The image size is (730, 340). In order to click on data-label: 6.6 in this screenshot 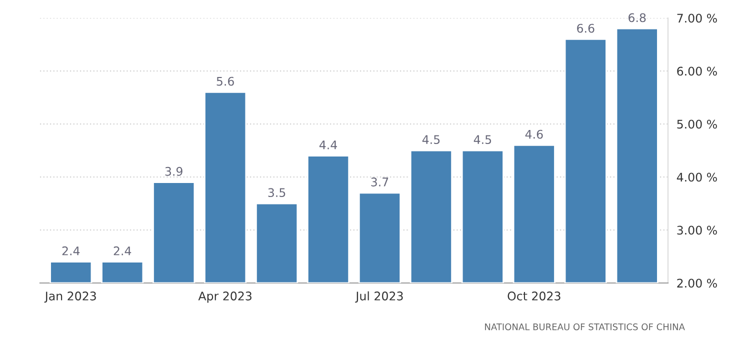, I will do `click(585, 28)`.